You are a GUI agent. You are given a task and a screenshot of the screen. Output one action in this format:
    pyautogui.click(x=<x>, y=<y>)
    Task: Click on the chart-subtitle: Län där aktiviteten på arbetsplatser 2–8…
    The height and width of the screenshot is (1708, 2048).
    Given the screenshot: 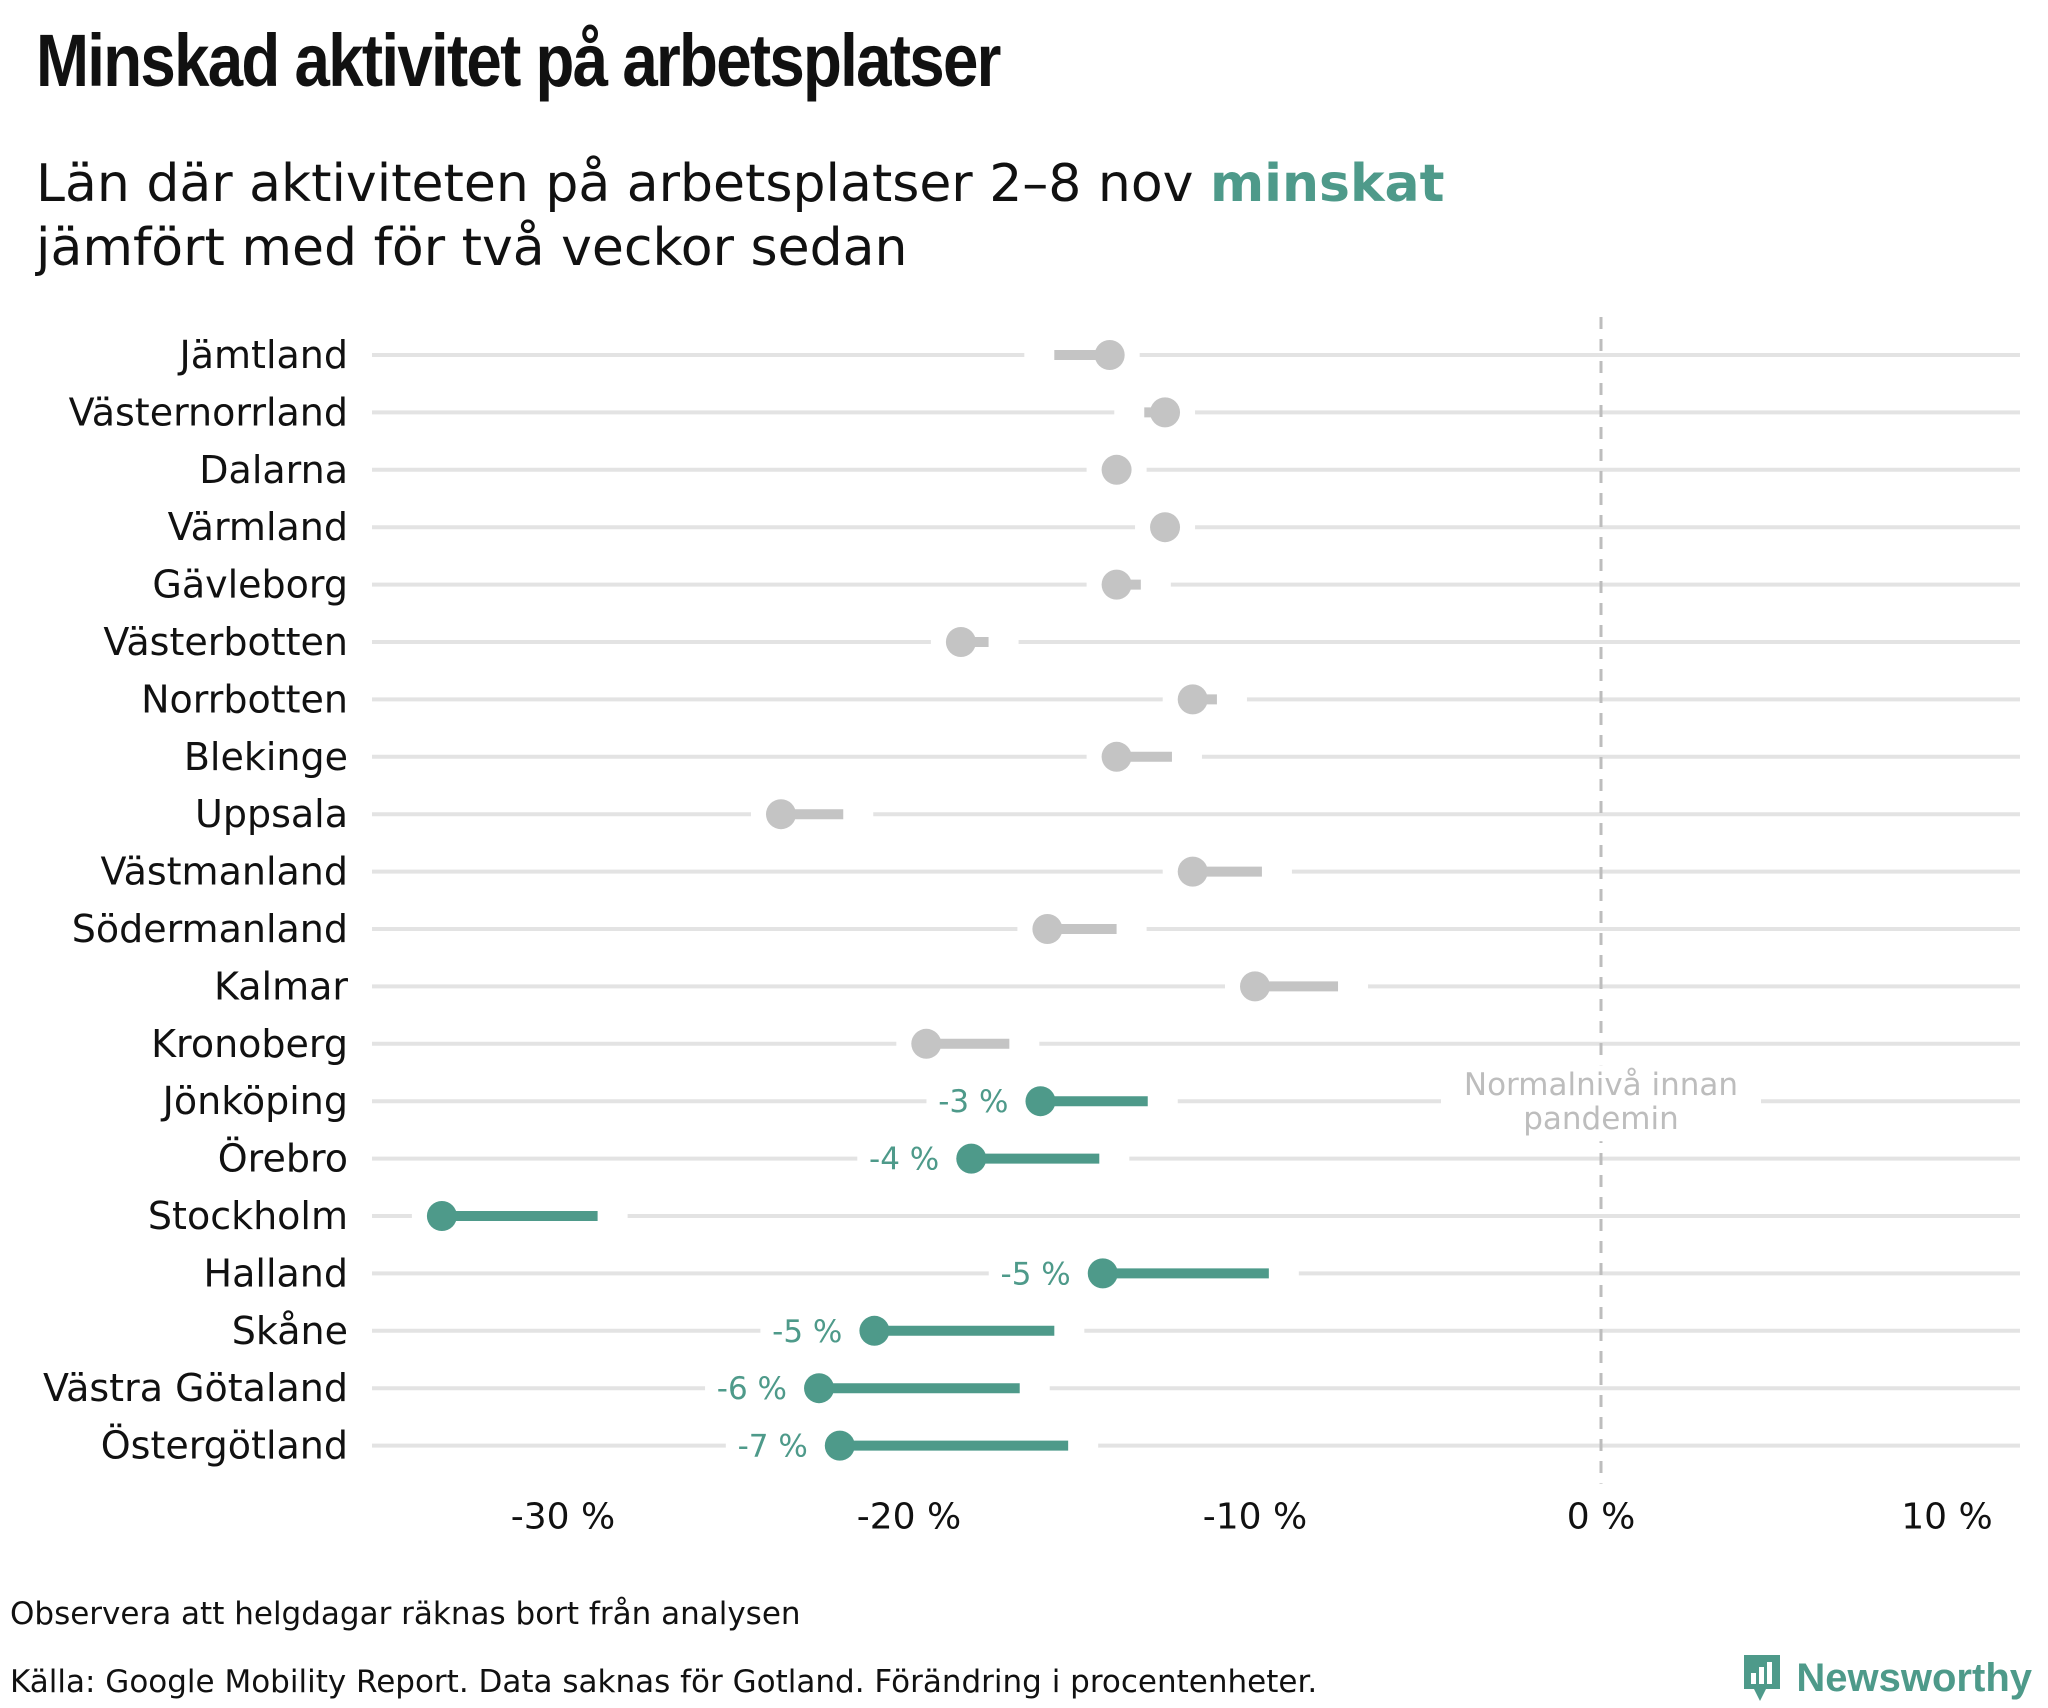 What is the action you would take?
    pyautogui.click(x=740, y=216)
    